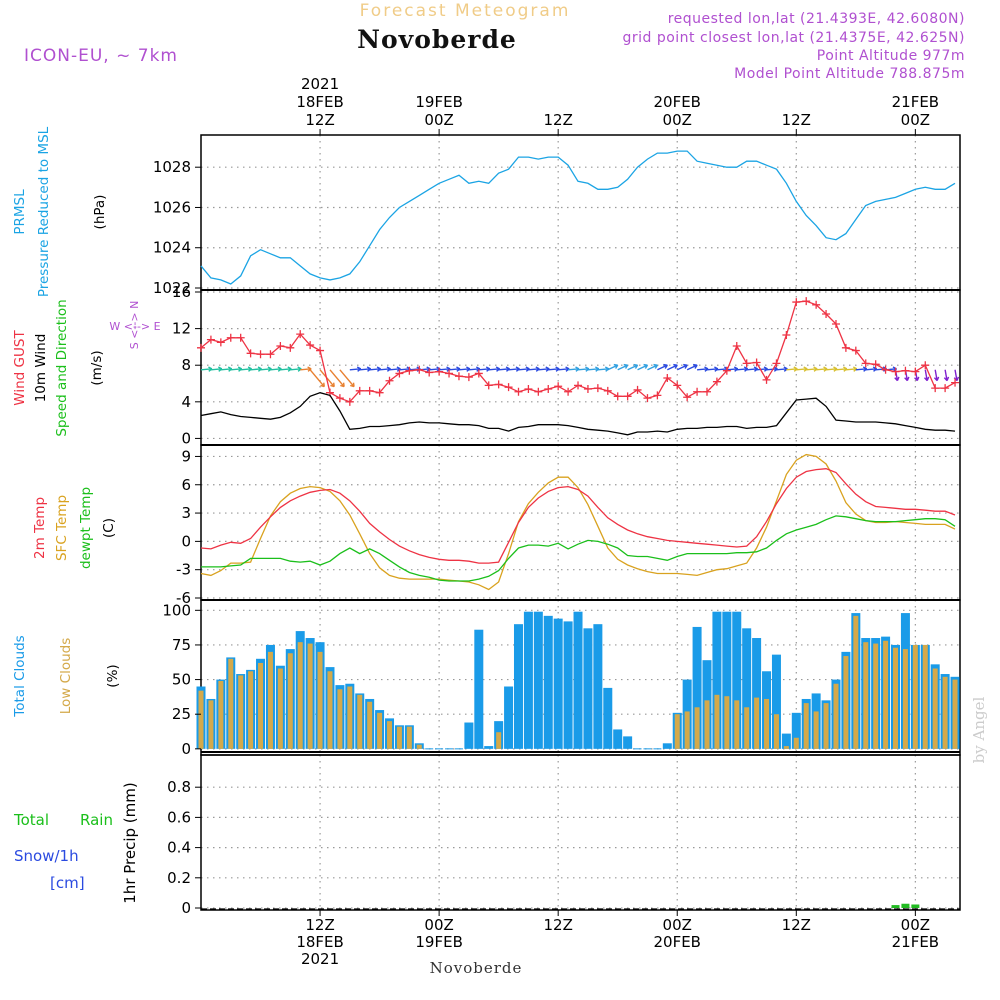 Image resolution: width=1000 pixels, height=1000 pixels. I want to click on sfc-temp-line, so click(578, 522).